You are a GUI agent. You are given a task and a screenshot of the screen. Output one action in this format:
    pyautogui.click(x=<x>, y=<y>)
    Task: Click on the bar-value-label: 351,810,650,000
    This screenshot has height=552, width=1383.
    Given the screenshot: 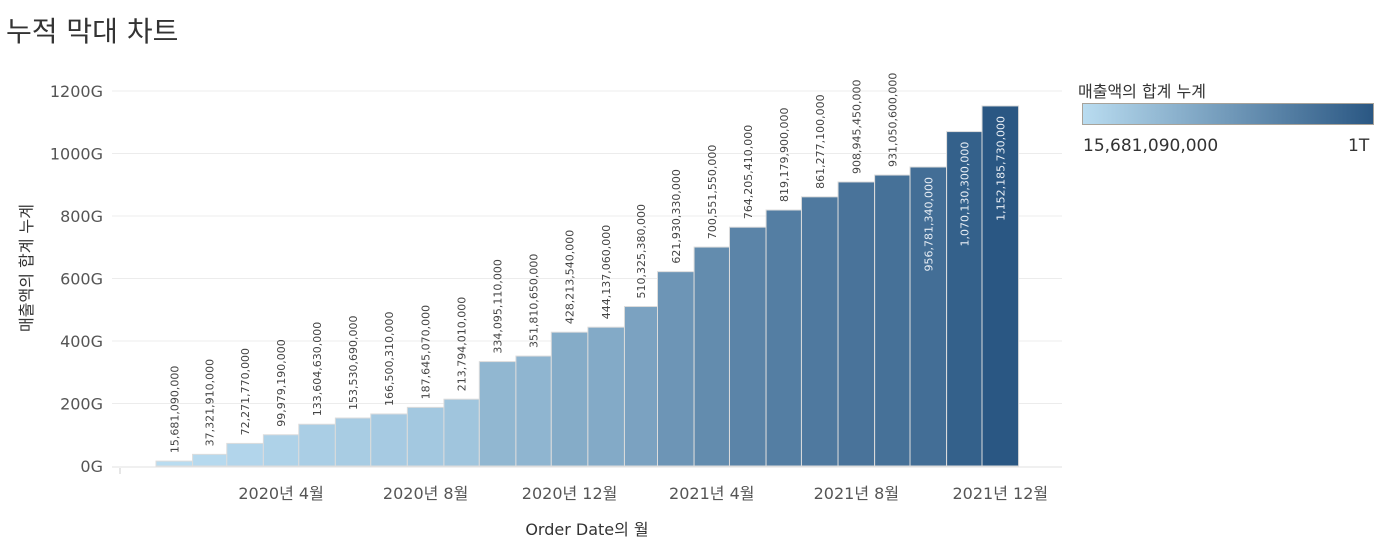 What is the action you would take?
    pyautogui.click(x=534, y=301)
    